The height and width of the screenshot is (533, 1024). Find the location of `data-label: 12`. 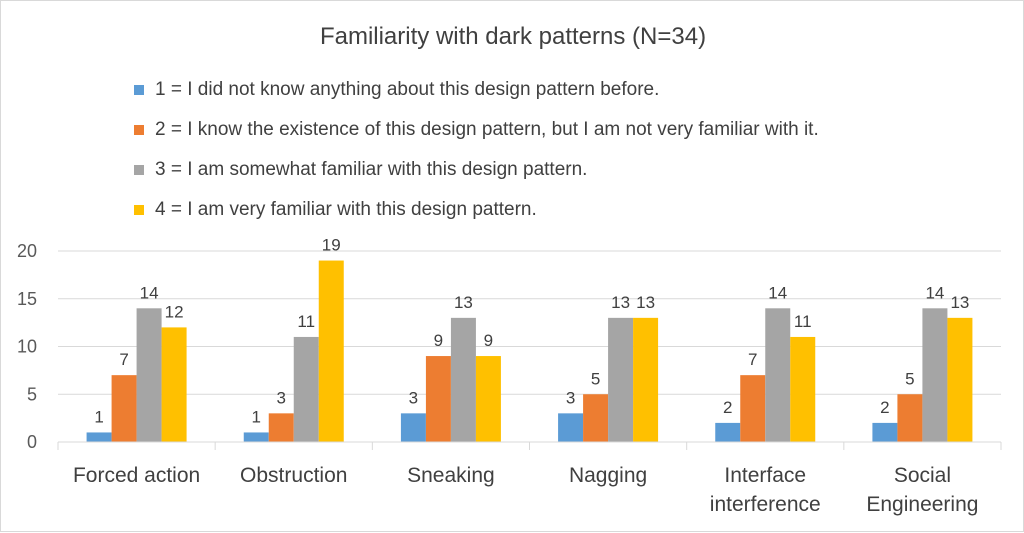

data-label: 12 is located at coordinates (174, 311).